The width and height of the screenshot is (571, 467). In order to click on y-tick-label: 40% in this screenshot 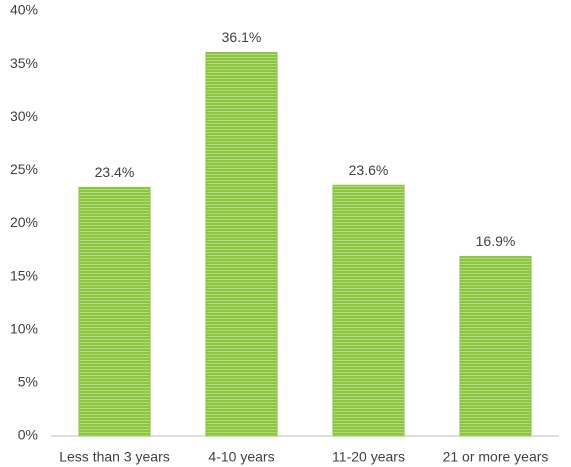, I will do `click(24, 10)`.